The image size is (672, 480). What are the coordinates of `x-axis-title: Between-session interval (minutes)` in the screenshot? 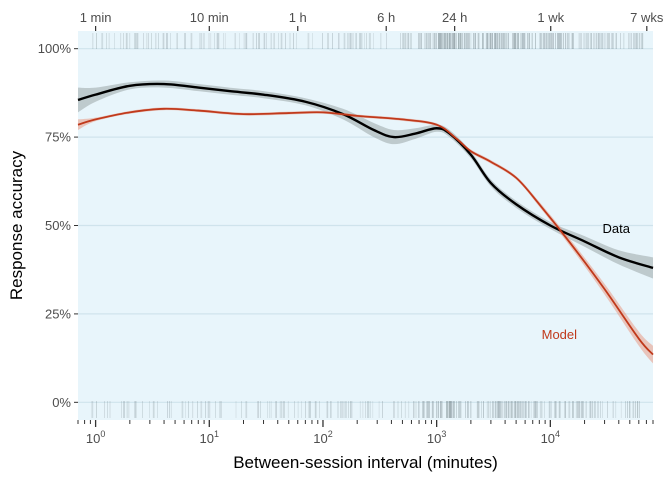 It's located at (365, 462).